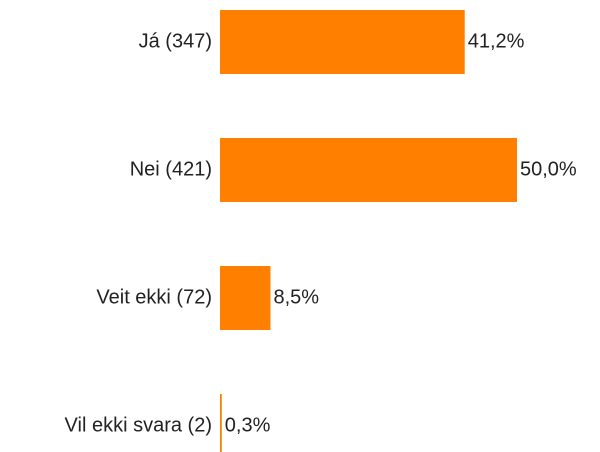 The height and width of the screenshot is (452, 600). What do you see at coordinates (171, 169) in the screenshot?
I see `category-label: Nei (421)` at bounding box center [171, 169].